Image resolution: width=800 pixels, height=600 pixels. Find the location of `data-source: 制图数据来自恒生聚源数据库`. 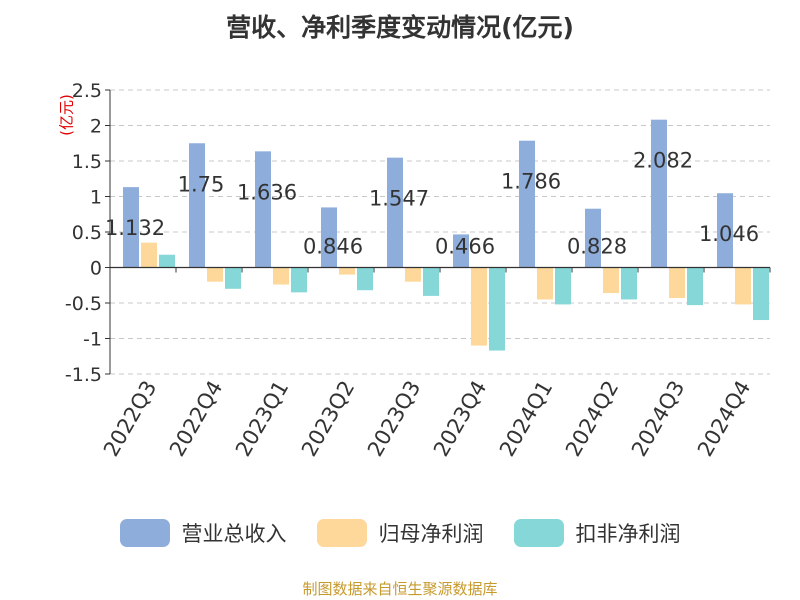

data-source: 制图数据来自恒生聚源数据库 is located at coordinates (400, 589).